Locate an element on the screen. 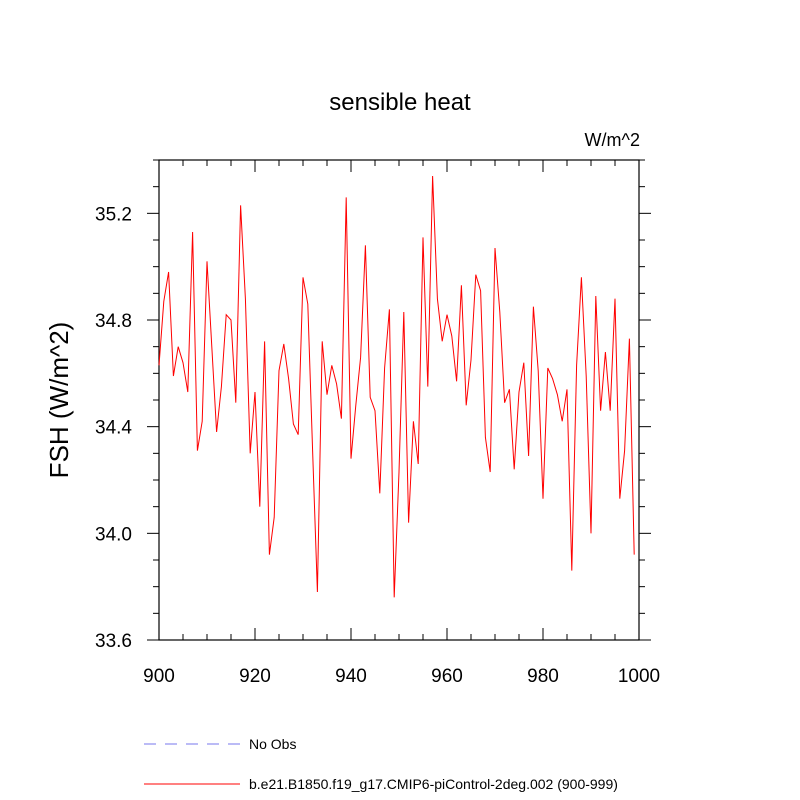  x-tick-label: 920 is located at coordinates (255, 676).